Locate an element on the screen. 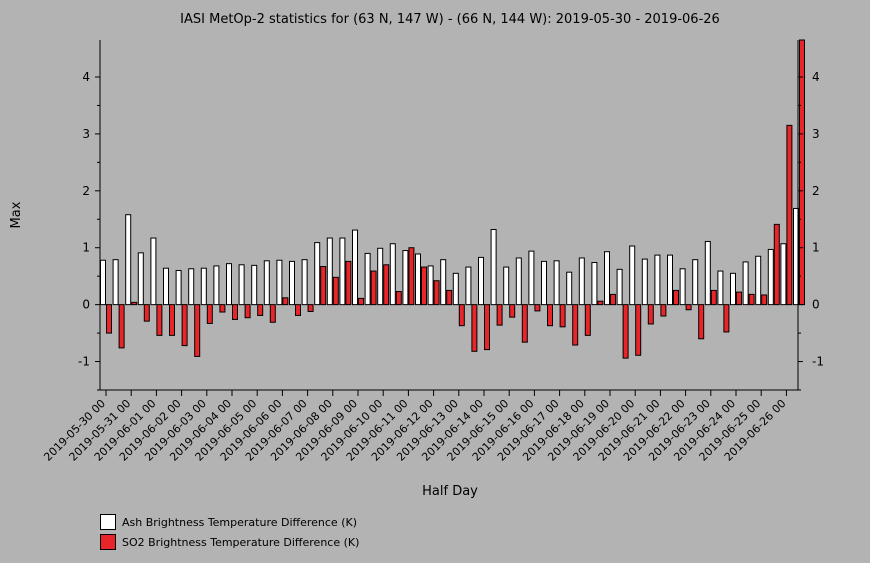 This screenshot has width=870, height=563. y-tick-label-right-5: 4 is located at coordinates (816, 77).